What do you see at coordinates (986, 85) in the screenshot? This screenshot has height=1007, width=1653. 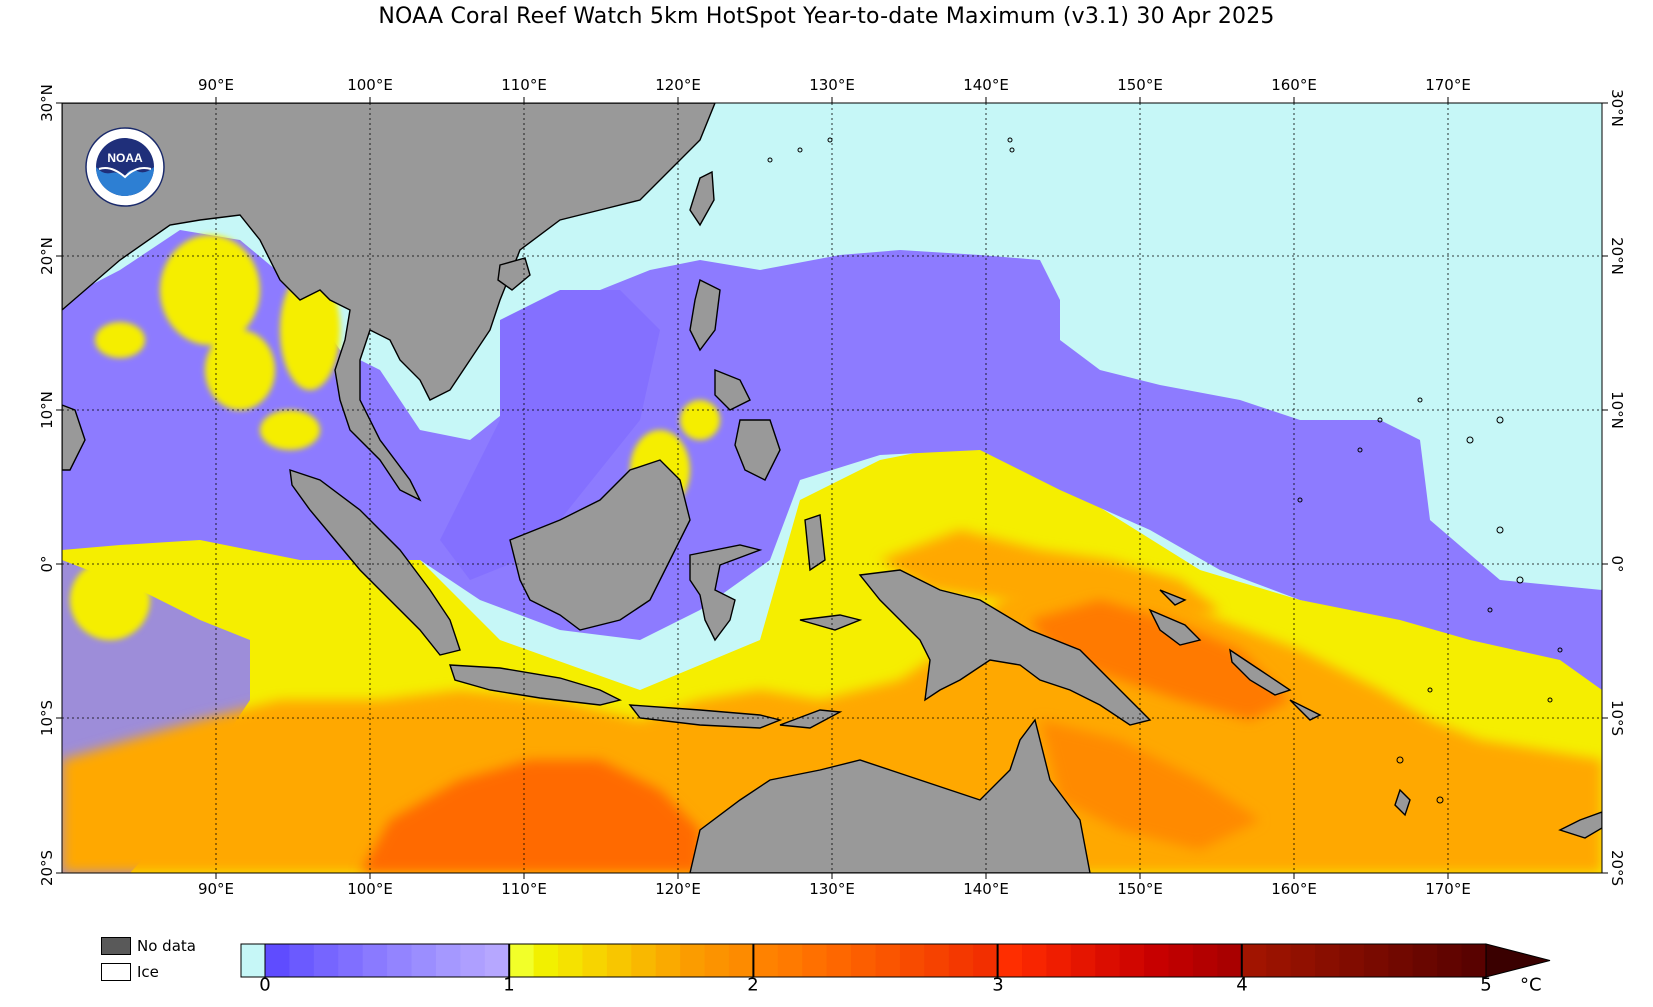 I see `lon-tick-top: 140°E` at bounding box center [986, 85].